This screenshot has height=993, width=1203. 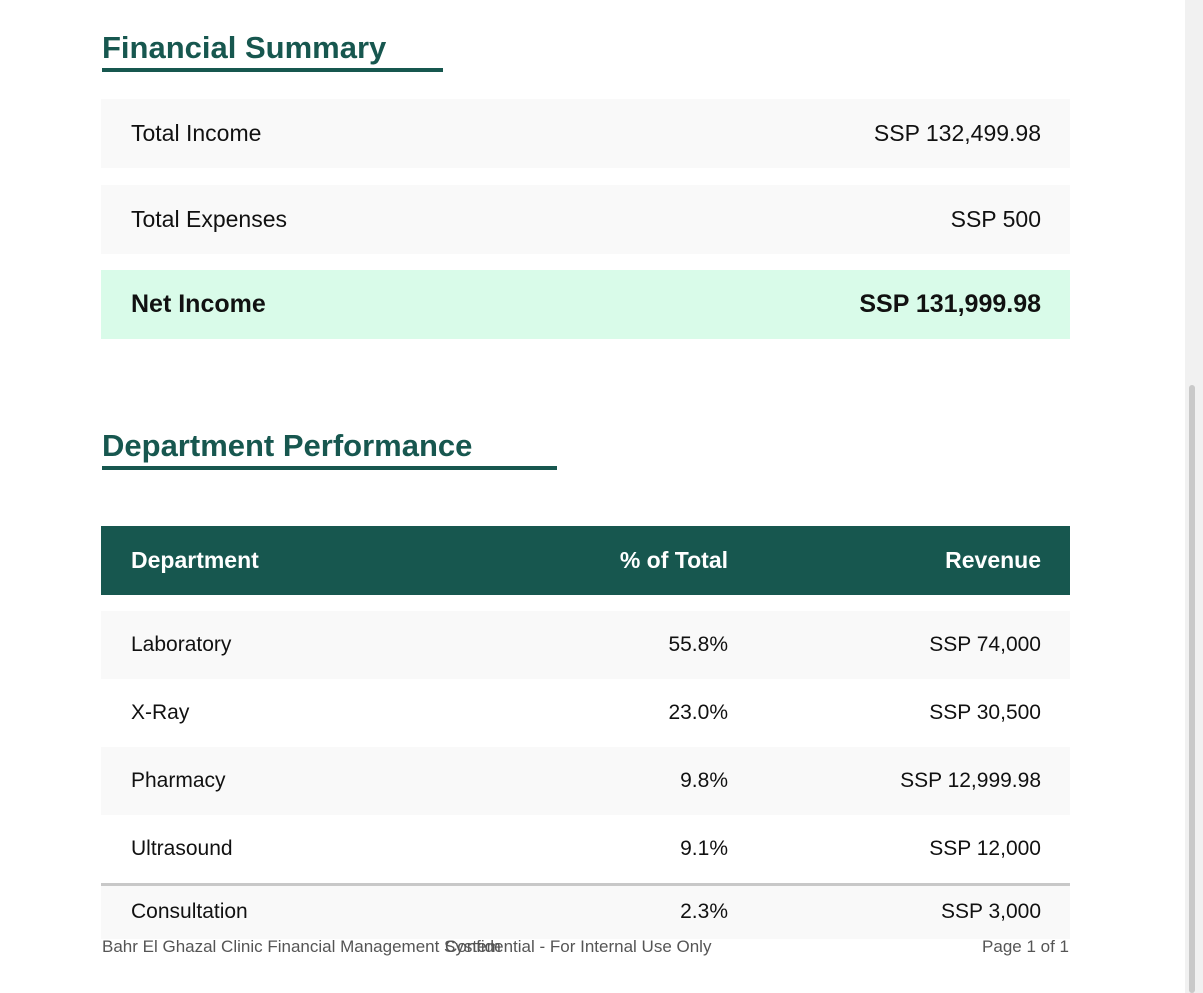 What do you see at coordinates (585, 219) in the screenshot?
I see `summary-row-total-expenses: Total Expenses SSP 500` at bounding box center [585, 219].